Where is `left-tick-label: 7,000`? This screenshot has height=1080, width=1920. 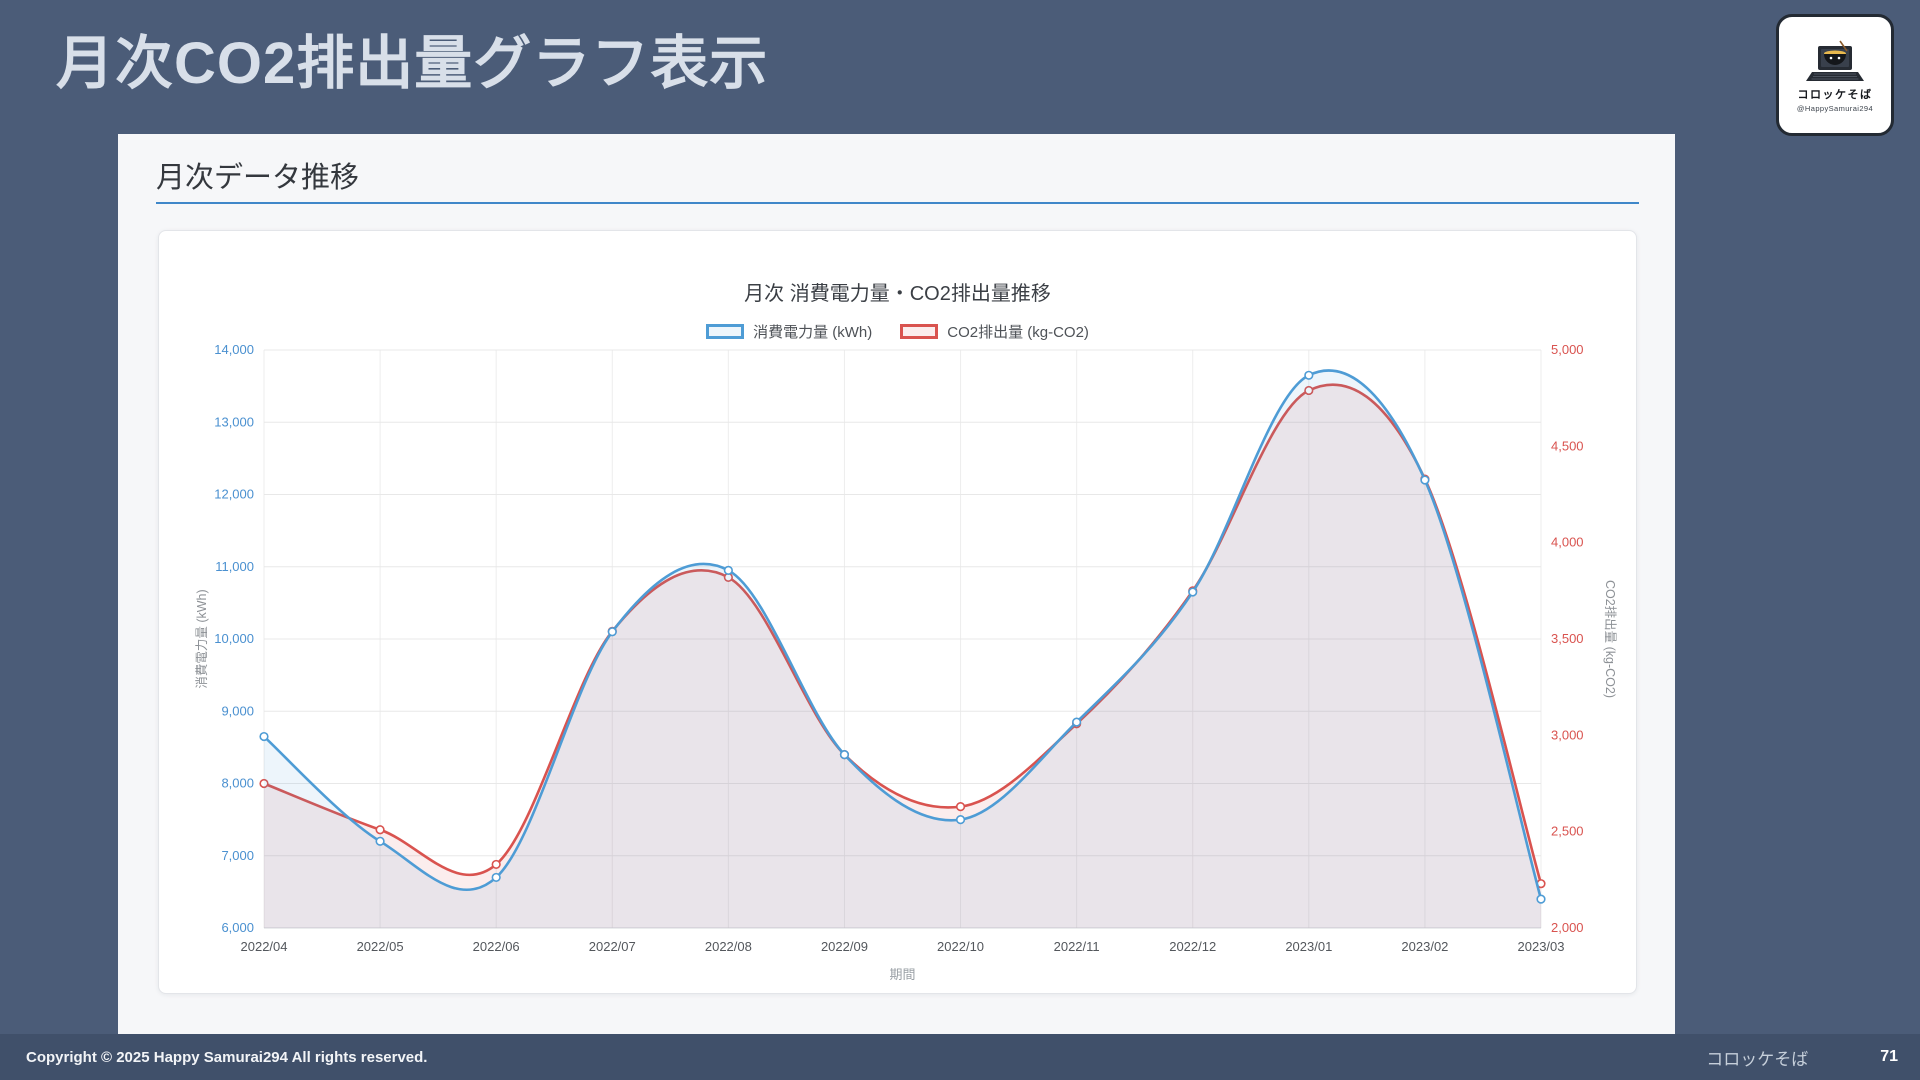 left-tick-label: 7,000 is located at coordinates (237, 855).